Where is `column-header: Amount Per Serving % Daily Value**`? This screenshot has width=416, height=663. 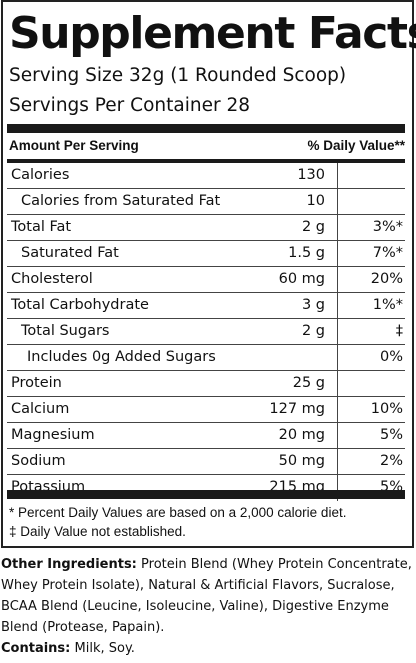 column-header: Amount Per Serving % Daily Value** is located at coordinates (207, 146).